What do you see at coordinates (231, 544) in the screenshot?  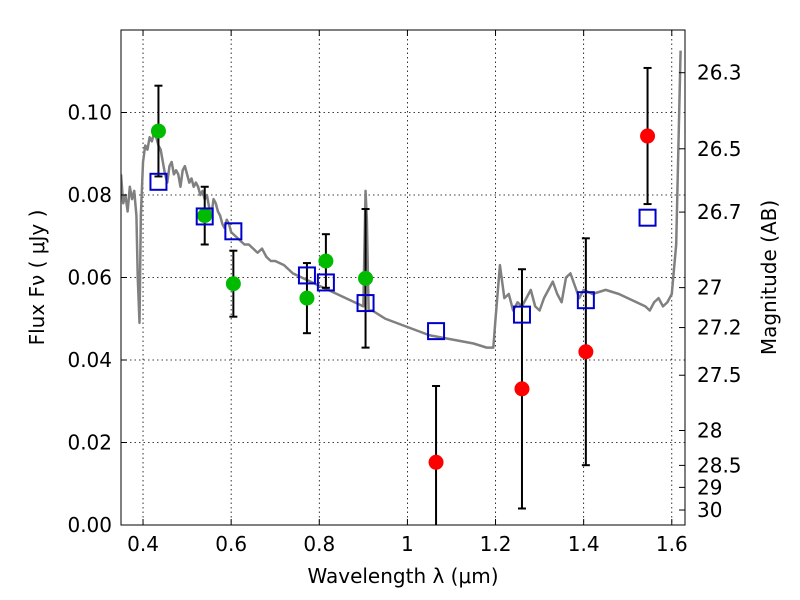 I see `x-tick-label: 0.6` at bounding box center [231, 544].